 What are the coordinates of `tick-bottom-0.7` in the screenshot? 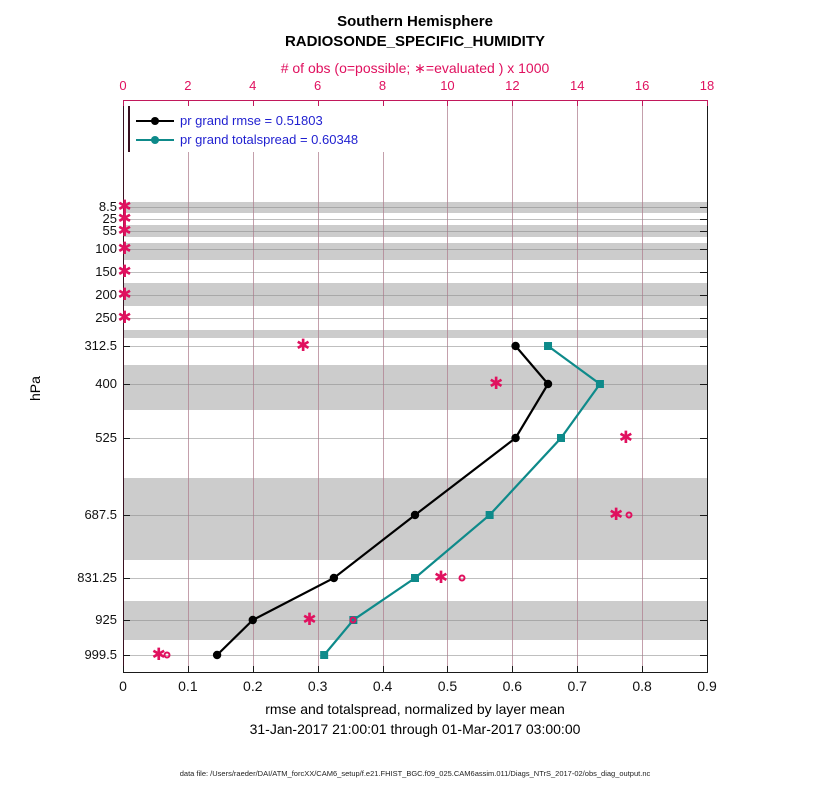 It's located at (578, 669).